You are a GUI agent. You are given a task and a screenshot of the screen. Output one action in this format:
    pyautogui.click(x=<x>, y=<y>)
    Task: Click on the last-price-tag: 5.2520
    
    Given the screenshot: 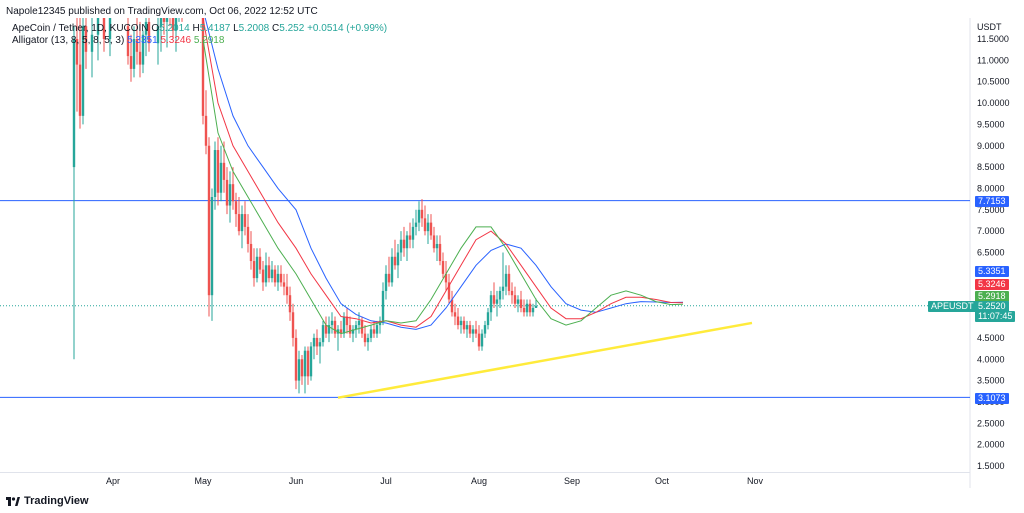 What is the action you would take?
    pyautogui.click(x=992, y=306)
    